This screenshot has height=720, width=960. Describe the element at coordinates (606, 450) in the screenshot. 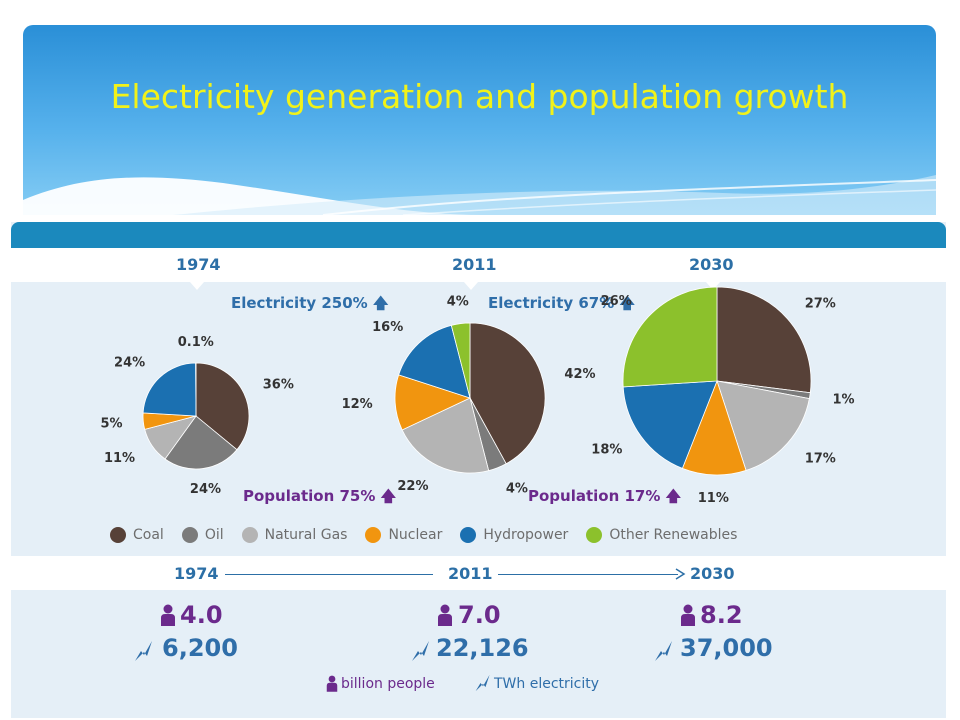

I see `pie-label-2030-hydropower: 18%` at that location.